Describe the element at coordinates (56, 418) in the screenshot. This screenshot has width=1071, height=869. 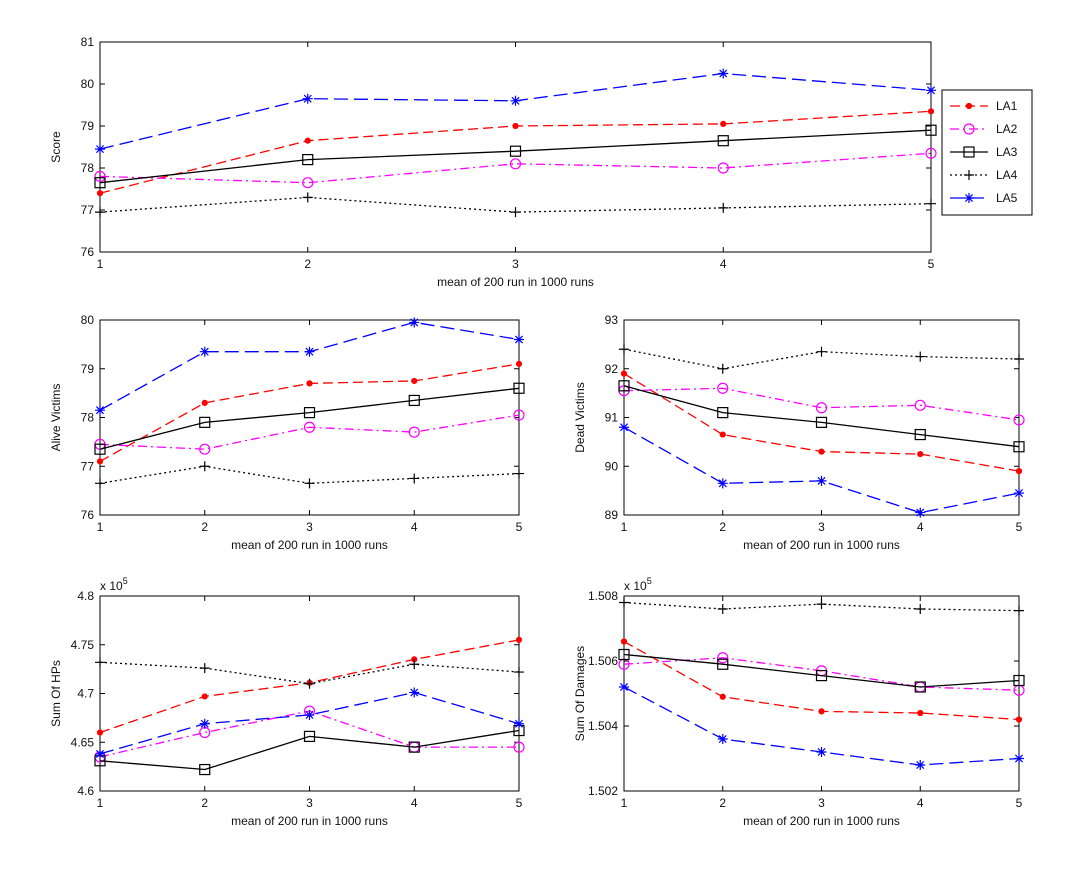
I see `y-axis-label: Alive Victims` at that location.